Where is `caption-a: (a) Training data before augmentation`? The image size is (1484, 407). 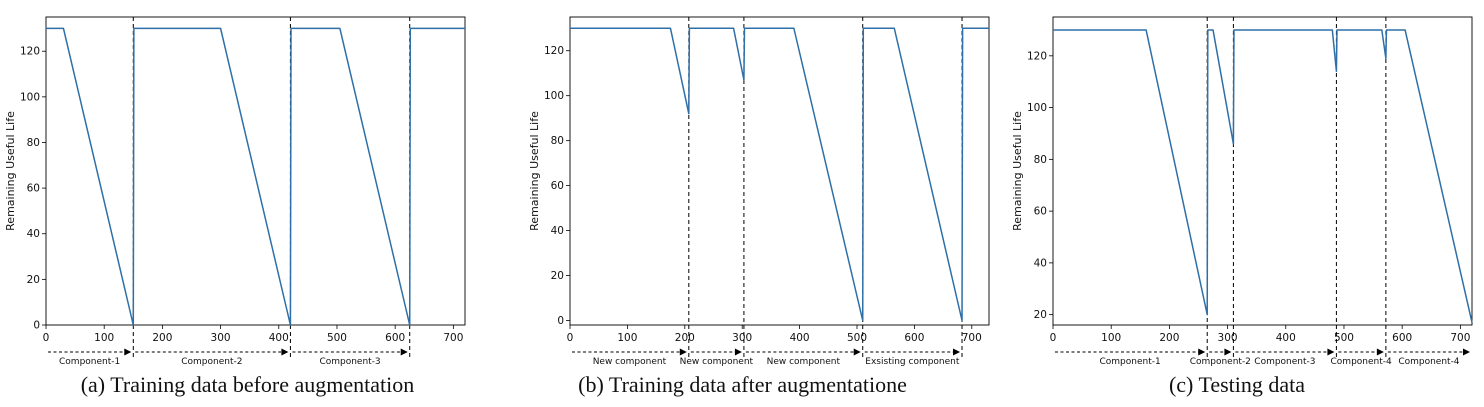 caption-a: (a) Training data before augmentation is located at coordinates (247, 384).